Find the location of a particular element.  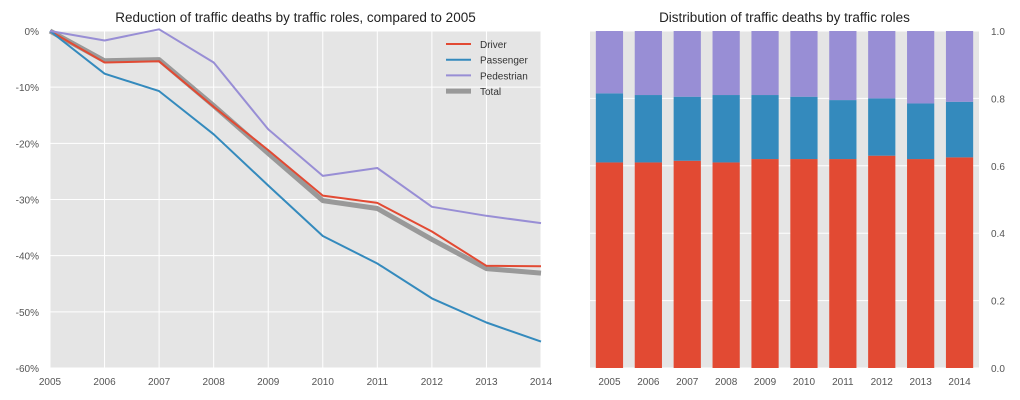

bar-y-tick-label: 0.2 is located at coordinates (998, 302).